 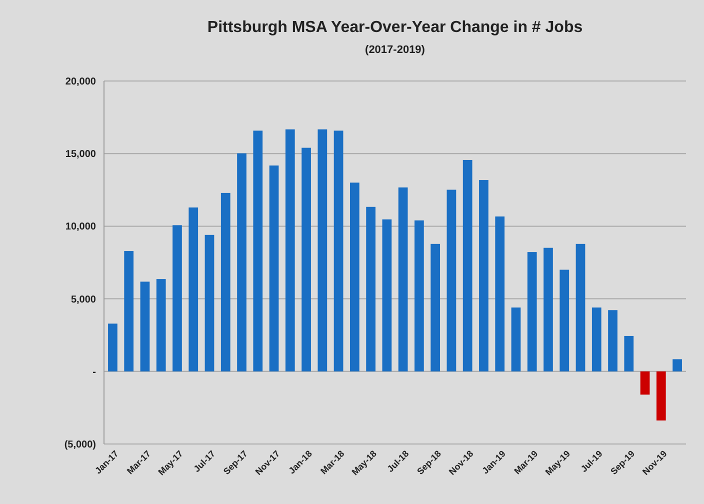 What do you see at coordinates (80, 227) in the screenshot?
I see `y-tick-label: 10,000` at bounding box center [80, 227].